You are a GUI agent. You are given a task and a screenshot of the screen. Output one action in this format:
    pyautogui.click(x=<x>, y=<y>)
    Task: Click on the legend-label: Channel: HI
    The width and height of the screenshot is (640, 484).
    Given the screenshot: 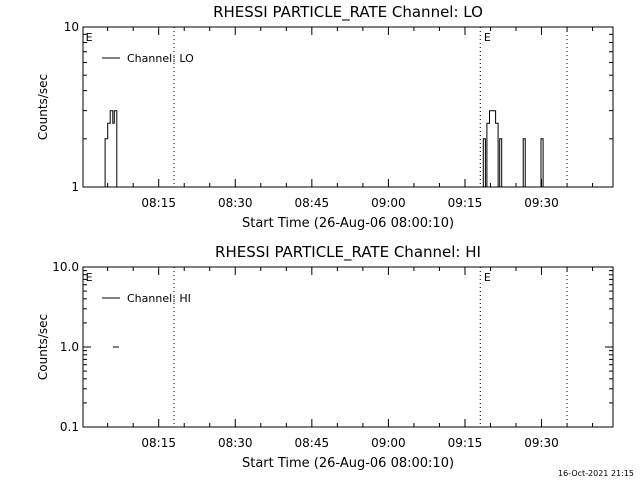 What is the action you would take?
    pyautogui.click(x=159, y=298)
    